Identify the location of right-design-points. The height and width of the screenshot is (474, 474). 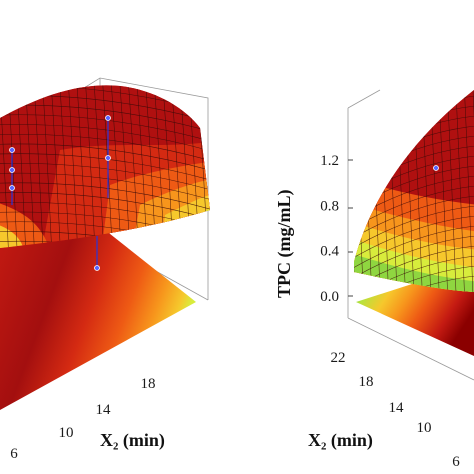
(436, 168).